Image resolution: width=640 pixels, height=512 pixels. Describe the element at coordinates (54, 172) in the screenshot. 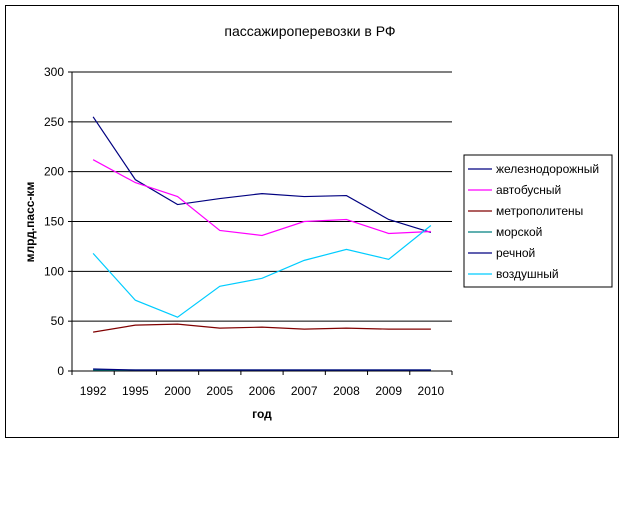

I see `y-tick-label: 200` at that location.